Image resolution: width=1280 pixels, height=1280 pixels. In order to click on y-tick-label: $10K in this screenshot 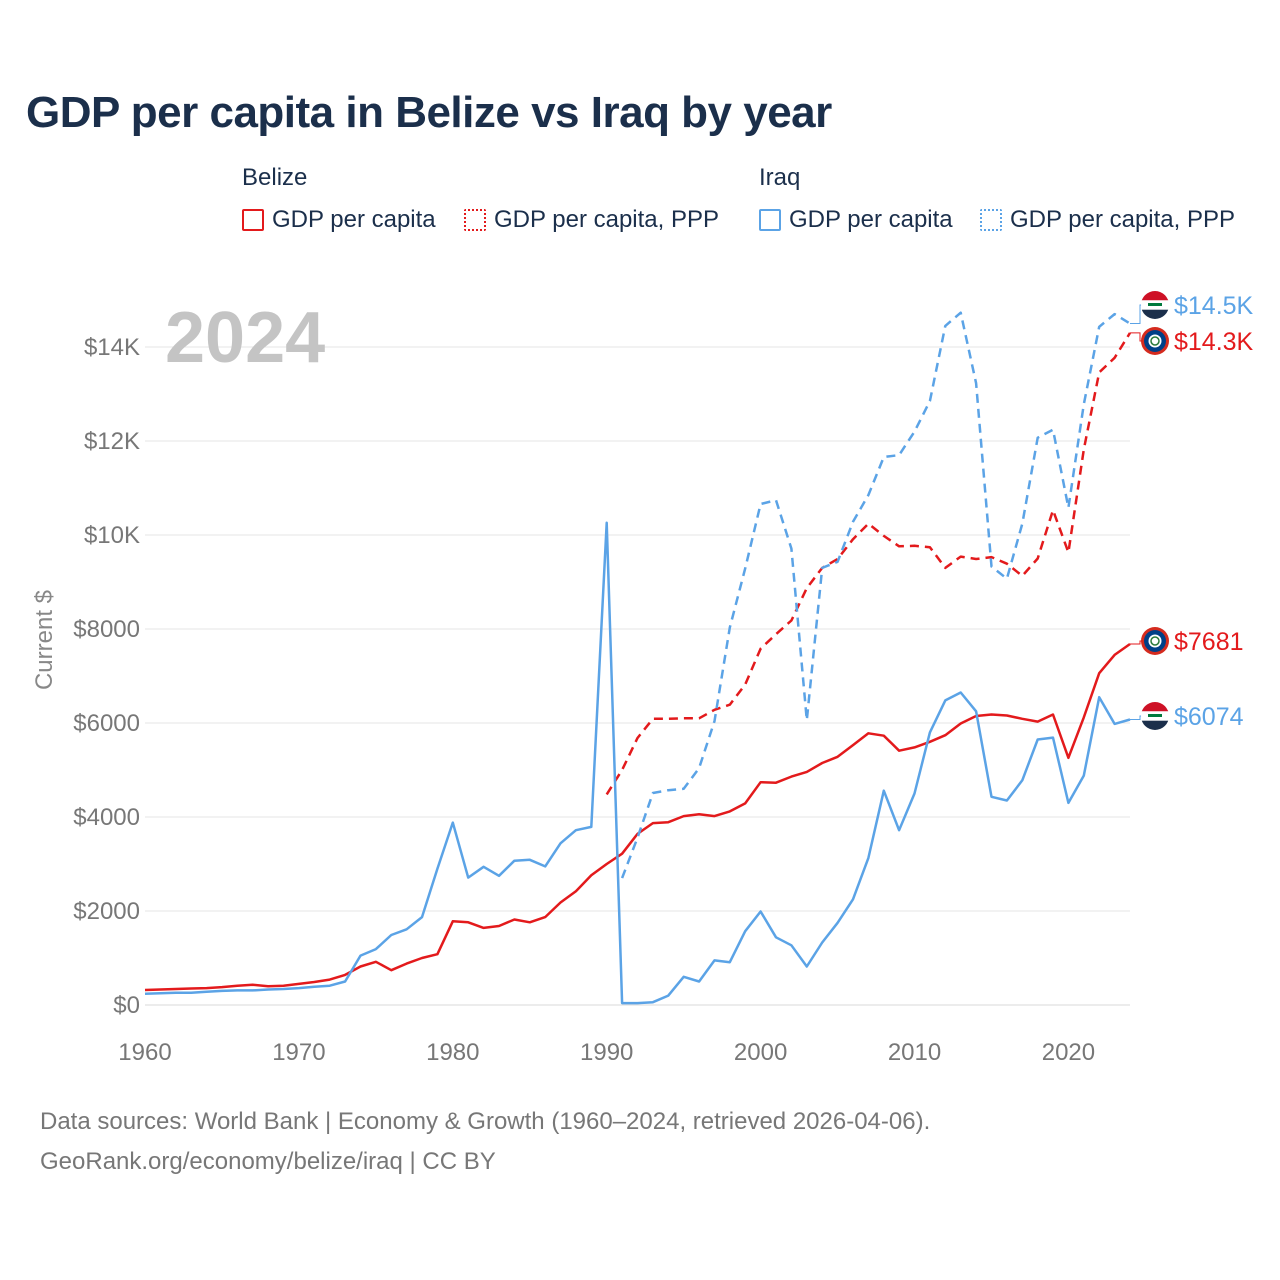, I will do `click(112, 535)`.